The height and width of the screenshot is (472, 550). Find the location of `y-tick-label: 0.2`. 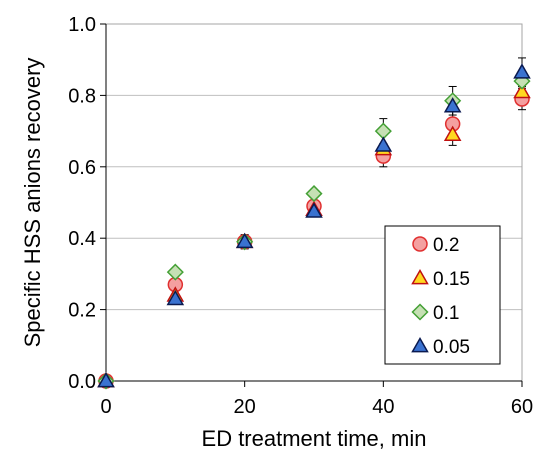

y-tick-label: 0.2 is located at coordinates (82, 311).